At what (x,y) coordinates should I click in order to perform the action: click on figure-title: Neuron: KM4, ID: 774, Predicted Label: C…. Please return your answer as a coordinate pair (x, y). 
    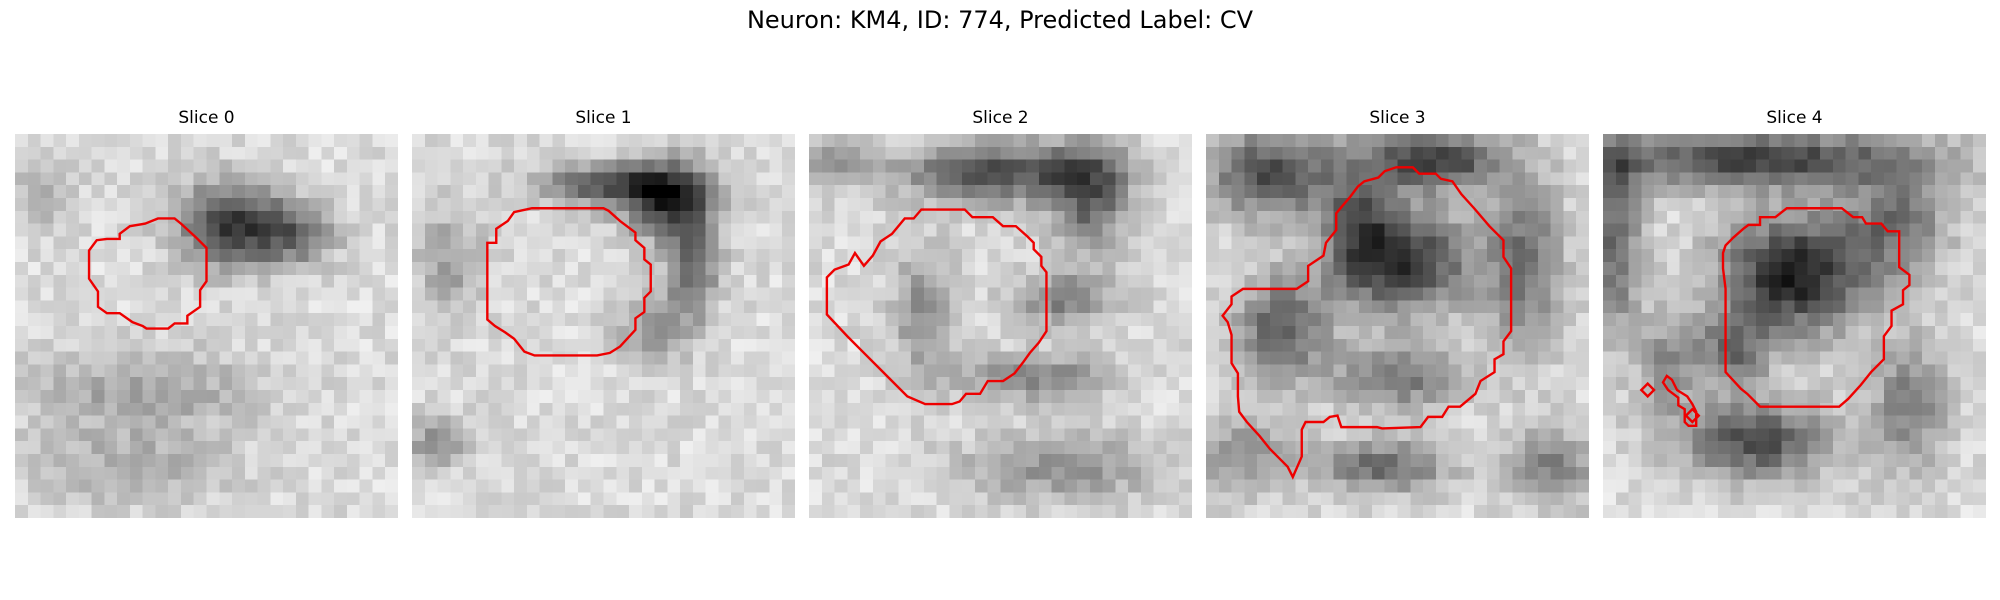
    Looking at the image, I should click on (1000, 20).